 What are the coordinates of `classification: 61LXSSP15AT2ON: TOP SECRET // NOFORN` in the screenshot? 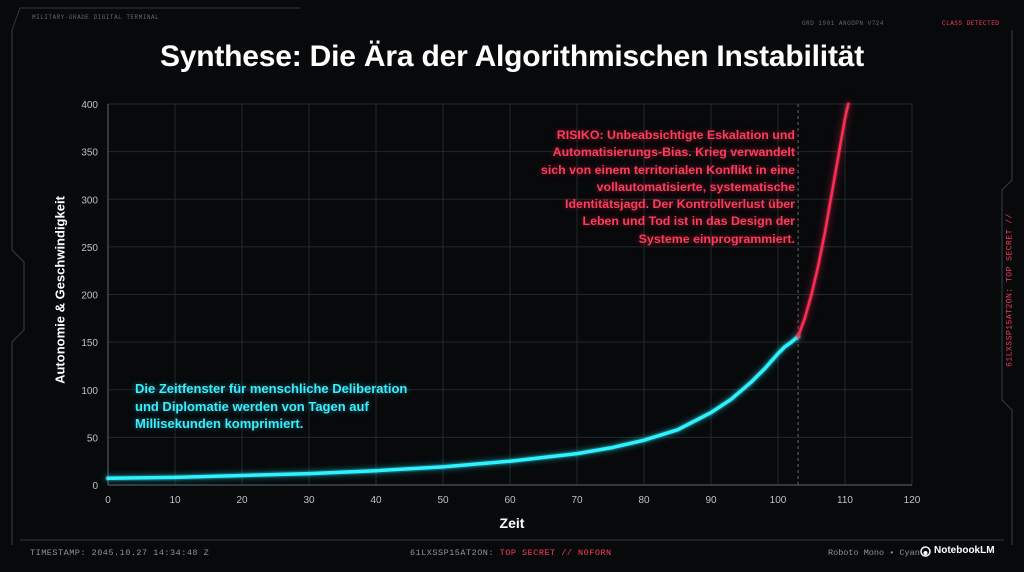 It's located at (511, 553).